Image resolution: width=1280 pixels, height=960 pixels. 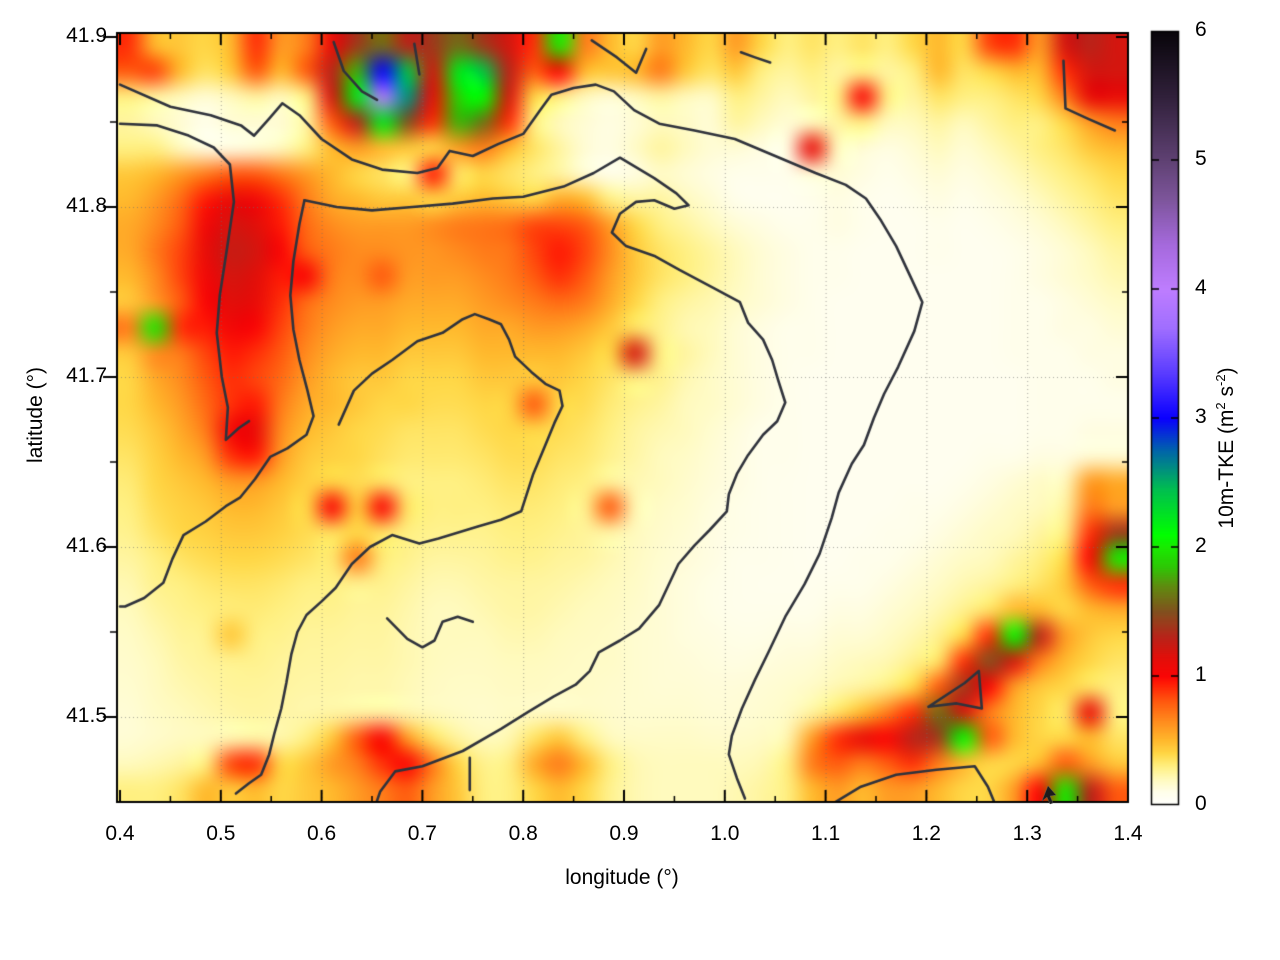 What do you see at coordinates (321, 833) in the screenshot?
I see `x-tick-label: 0.6` at bounding box center [321, 833].